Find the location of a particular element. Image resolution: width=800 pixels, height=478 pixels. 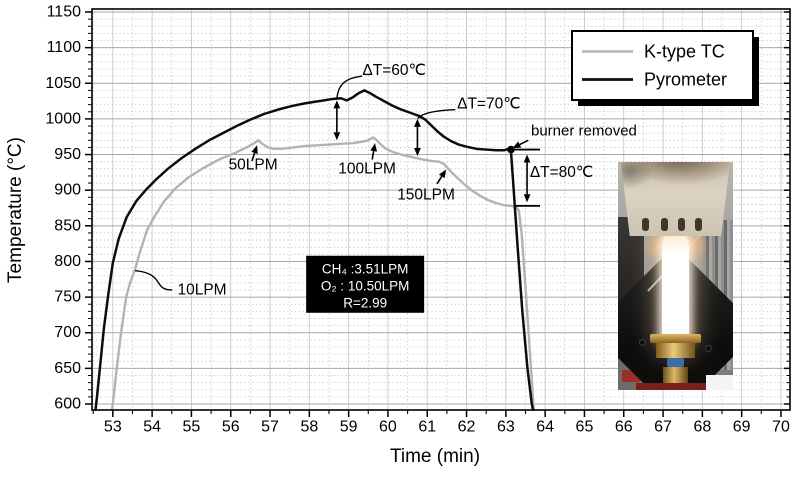

x-tick-label: 69 is located at coordinates (742, 426).